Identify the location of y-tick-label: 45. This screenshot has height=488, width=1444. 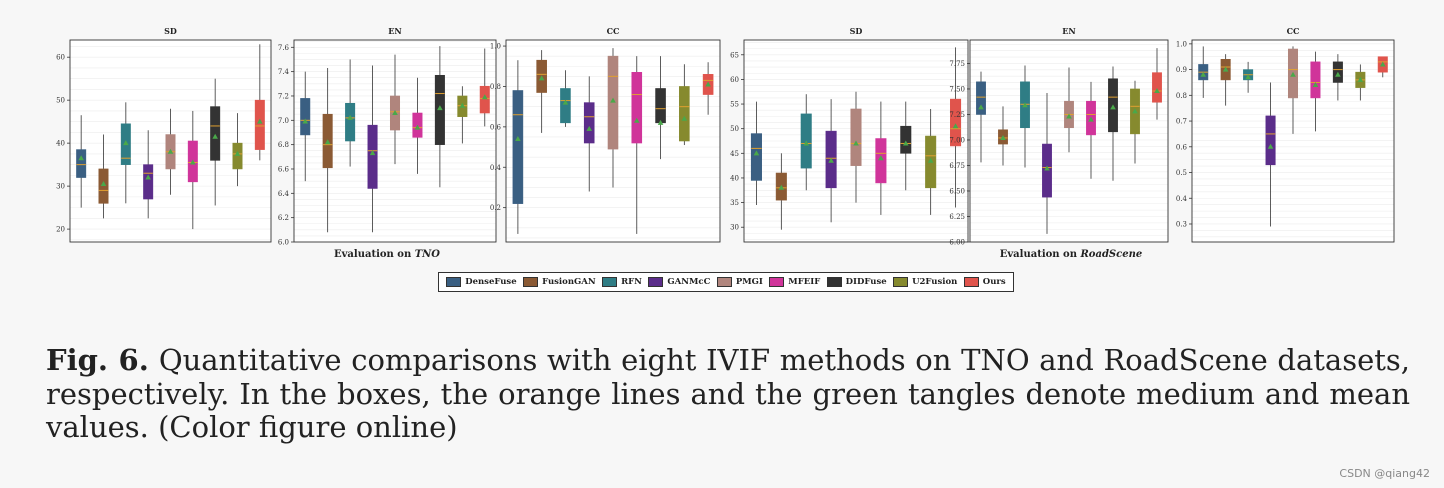
(734, 154).